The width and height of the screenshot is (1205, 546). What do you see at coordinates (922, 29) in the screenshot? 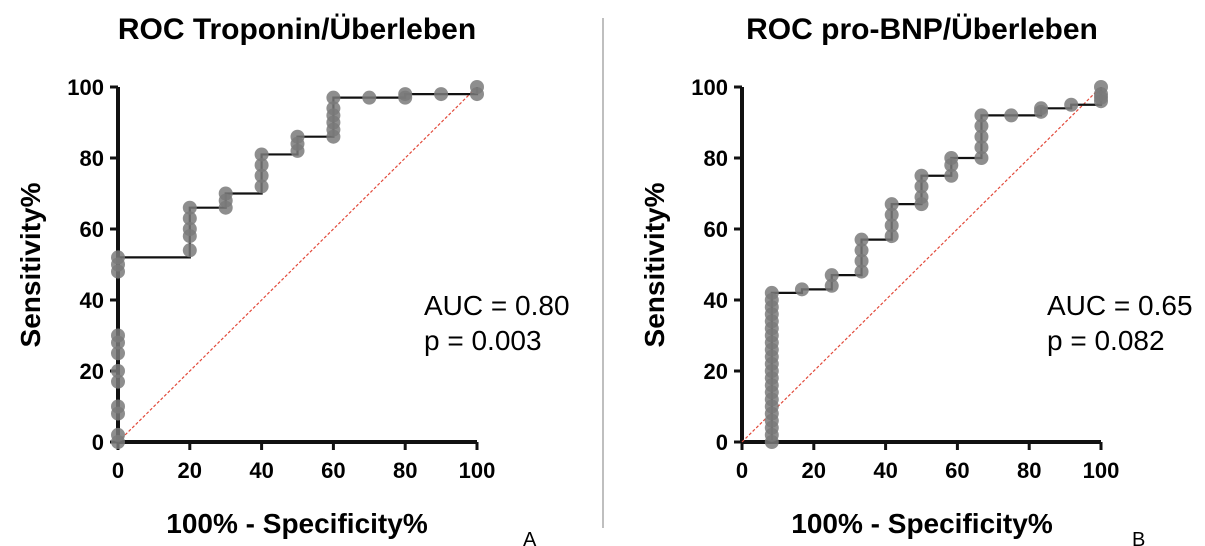
I see `chart-title: ROC pro-BNP/Überleben` at bounding box center [922, 29].